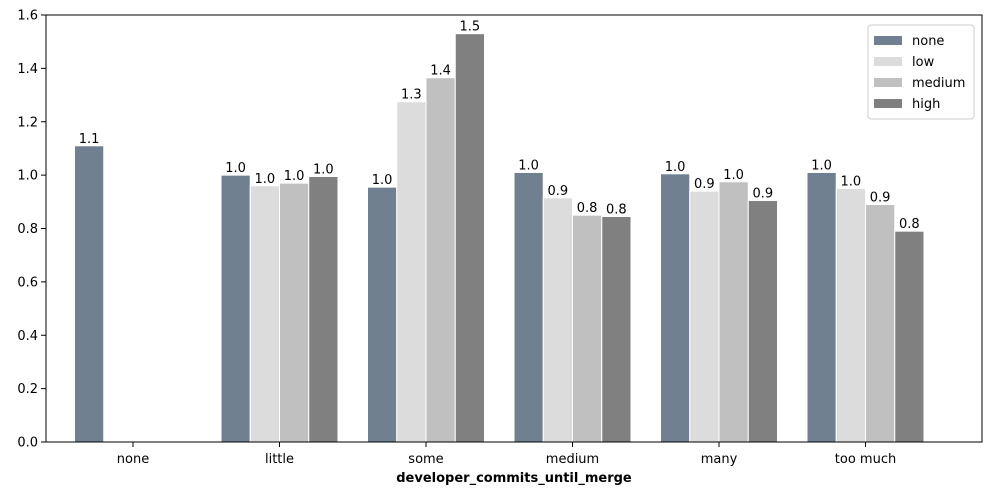 Image resolution: width=1000 pixels, height=500 pixels. Describe the element at coordinates (27, 69) in the screenshot. I see `y-tick-label: 1.4` at that location.